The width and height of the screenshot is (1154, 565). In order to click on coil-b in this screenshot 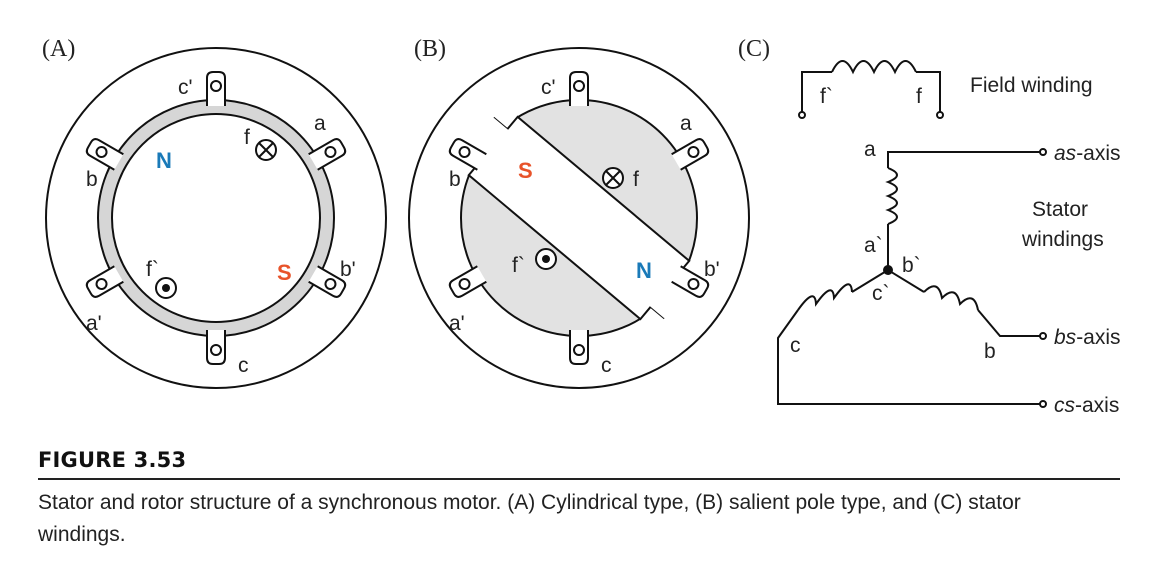, I will do `click(951, 298)`.